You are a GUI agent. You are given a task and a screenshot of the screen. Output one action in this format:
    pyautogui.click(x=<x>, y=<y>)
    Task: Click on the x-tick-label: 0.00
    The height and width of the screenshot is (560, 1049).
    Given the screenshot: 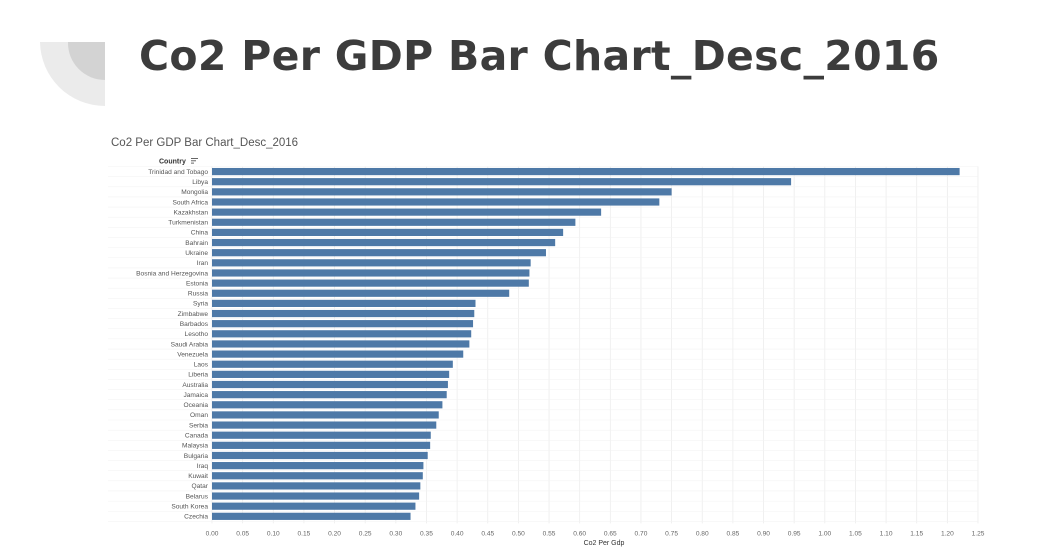 What is the action you would take?
    pyautogui.click(x=212, y=533)
    